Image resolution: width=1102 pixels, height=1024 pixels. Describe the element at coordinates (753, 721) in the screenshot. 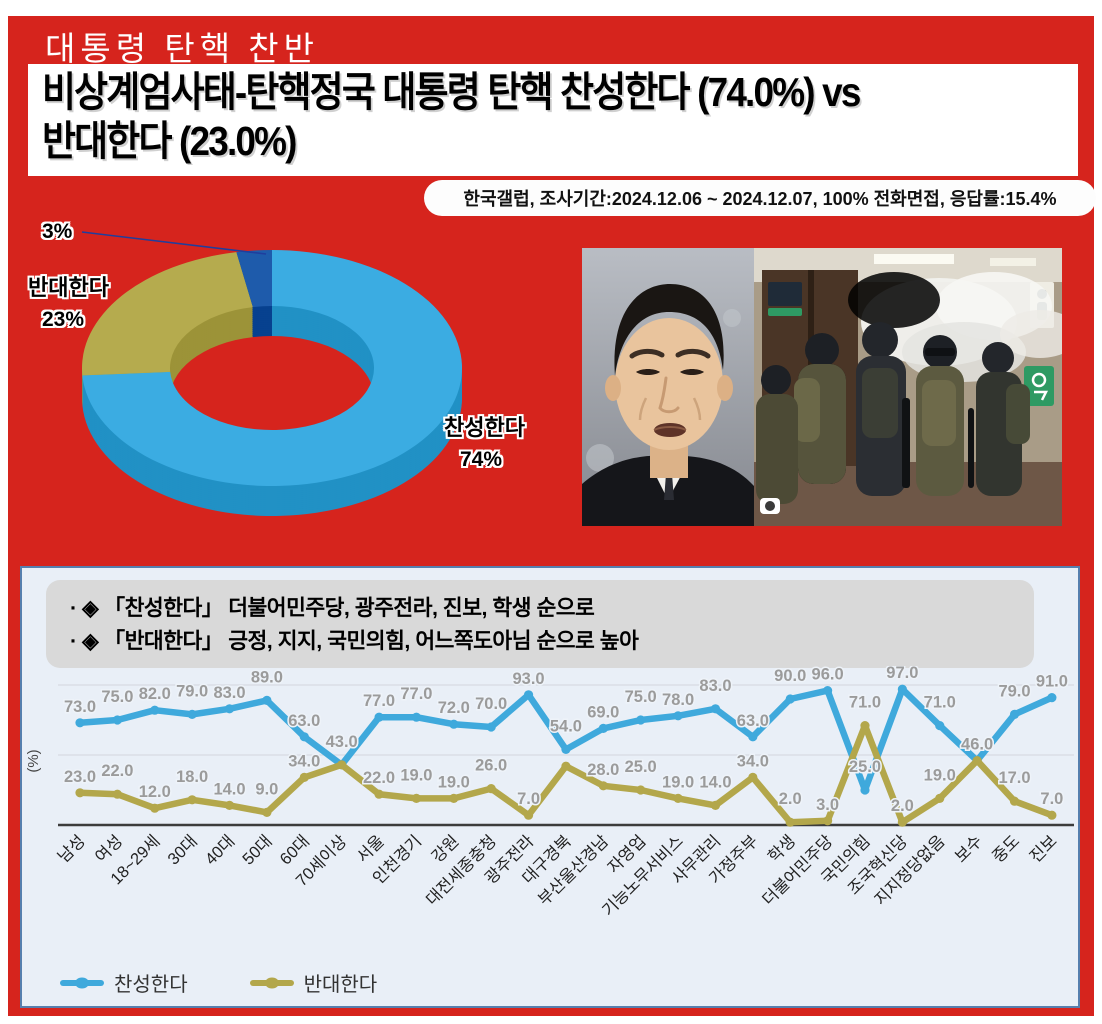

I see `data-label-찬성한다-가정주부: 63.0` at that location.